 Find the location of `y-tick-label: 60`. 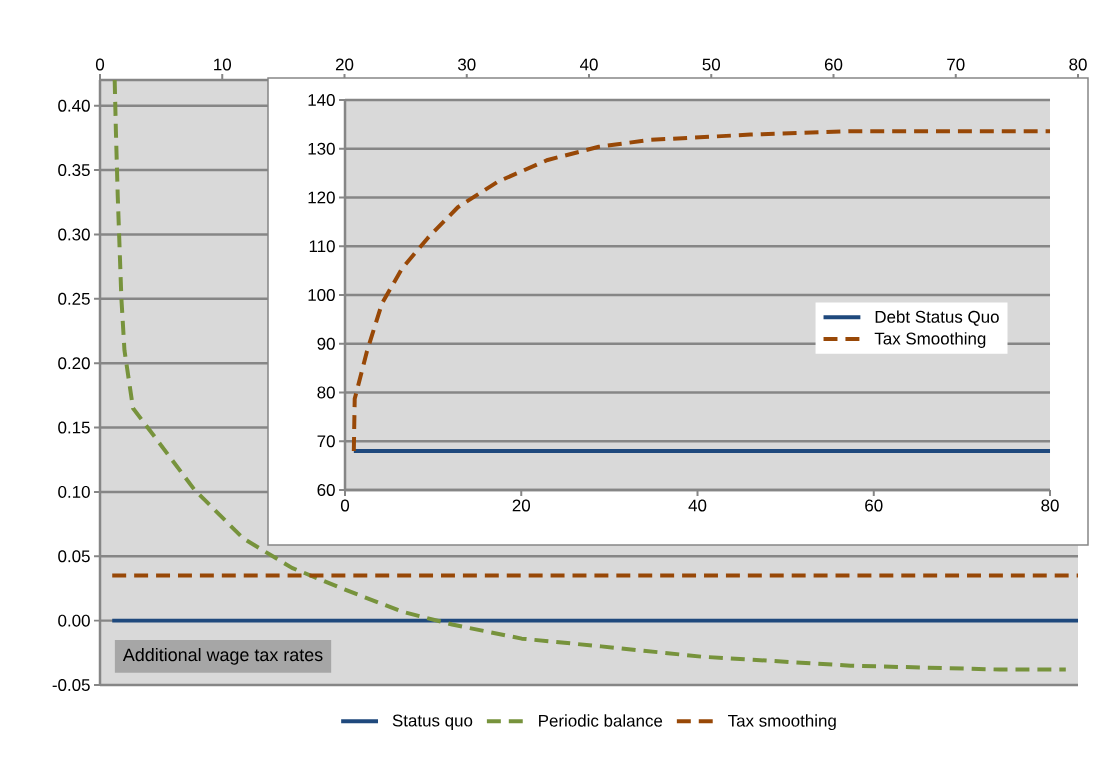

y-tick-label: 60 is located at coordinates (326, 489).